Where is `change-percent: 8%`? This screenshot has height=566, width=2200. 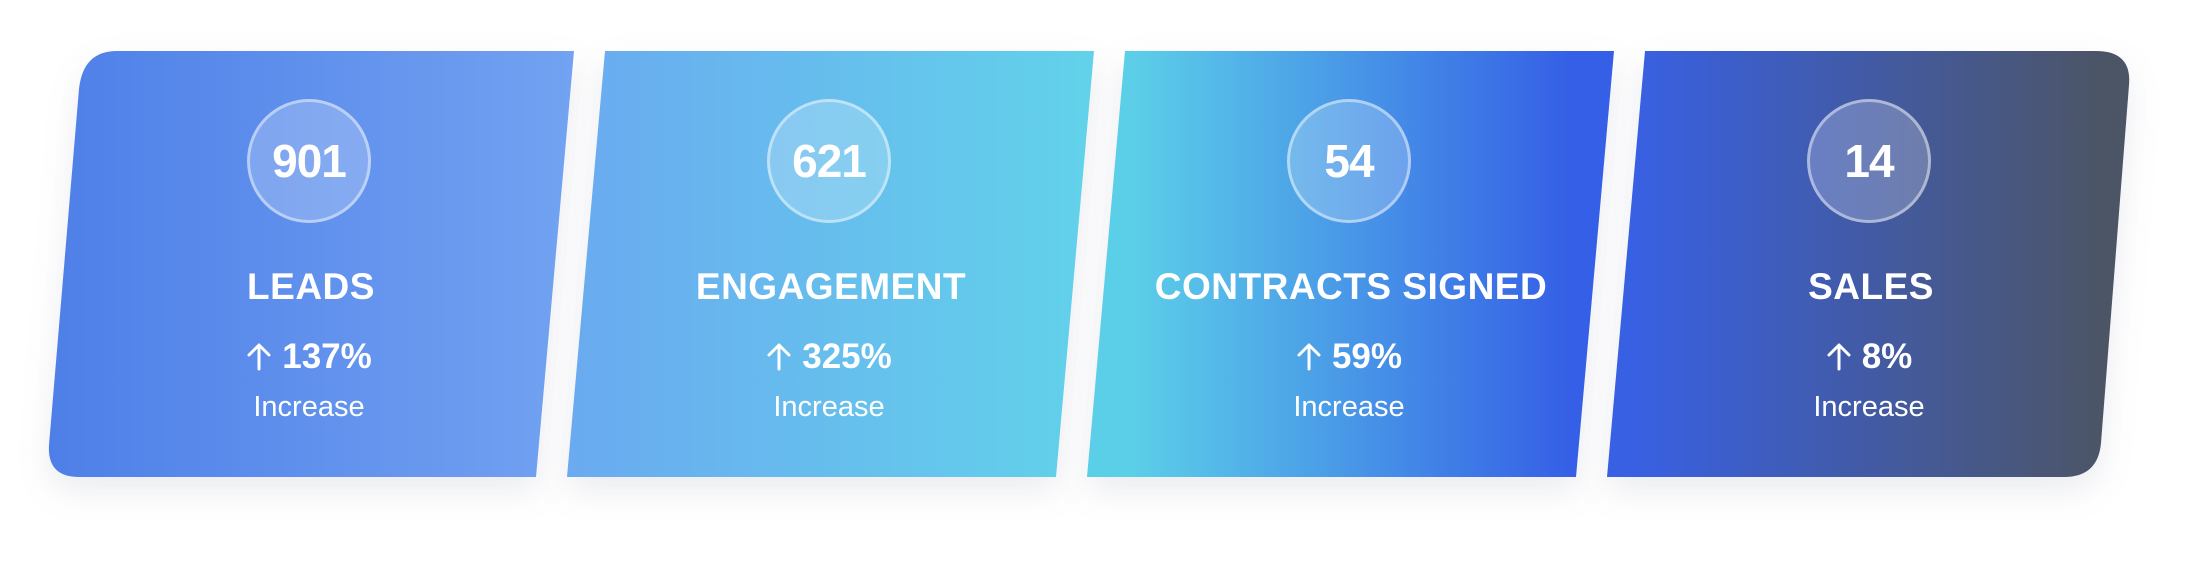 change-percent: 8% is located at coordinates (1887, 356).